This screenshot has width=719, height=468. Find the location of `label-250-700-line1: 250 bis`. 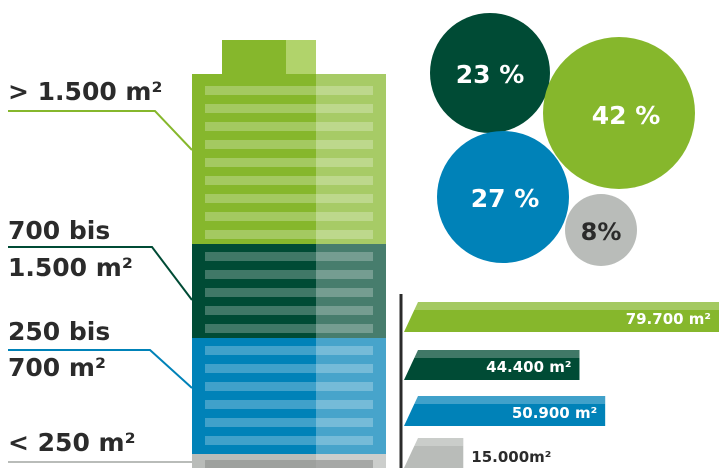

label-250-700-line1: 250 bis is located at coordinates (59, 331).